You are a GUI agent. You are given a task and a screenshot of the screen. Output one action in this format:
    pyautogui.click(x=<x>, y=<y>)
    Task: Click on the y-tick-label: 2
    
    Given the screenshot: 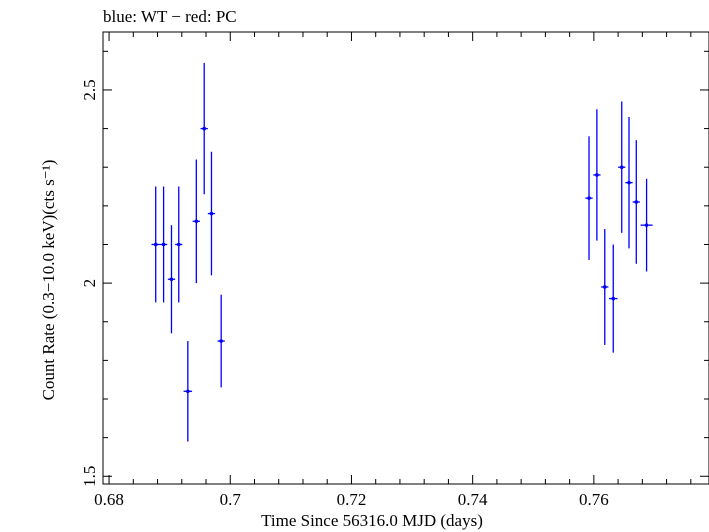 What is the action you would take?
    pyautogui.click(x=89, y=283)
    